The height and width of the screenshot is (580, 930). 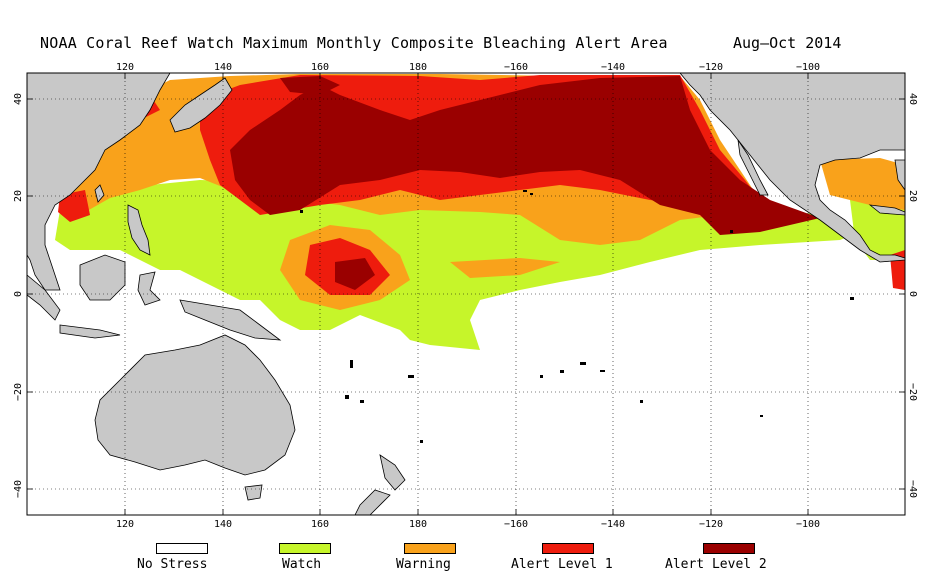 What do you see at coordinates (302, 564) in the screenshot?
I see `legend-label-watch: Watch` at bounding box center [302, 564].